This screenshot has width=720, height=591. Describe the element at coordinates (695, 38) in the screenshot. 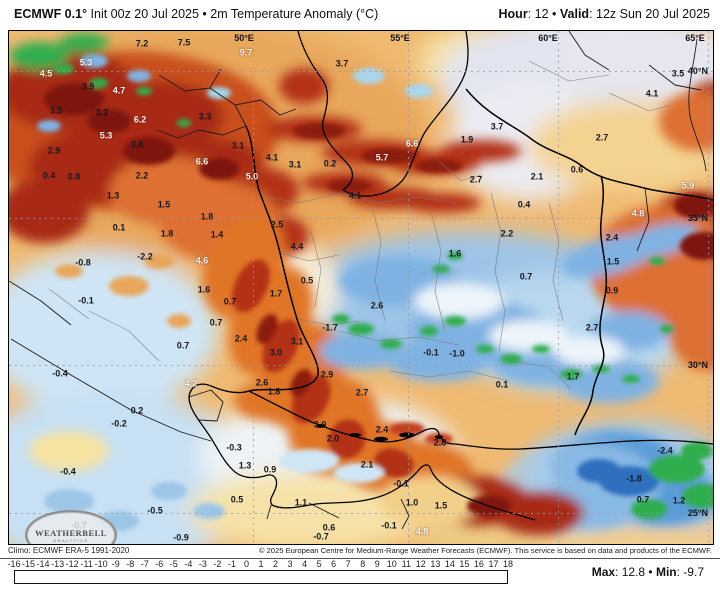

I see `longitude-label: 65°E` at that location.